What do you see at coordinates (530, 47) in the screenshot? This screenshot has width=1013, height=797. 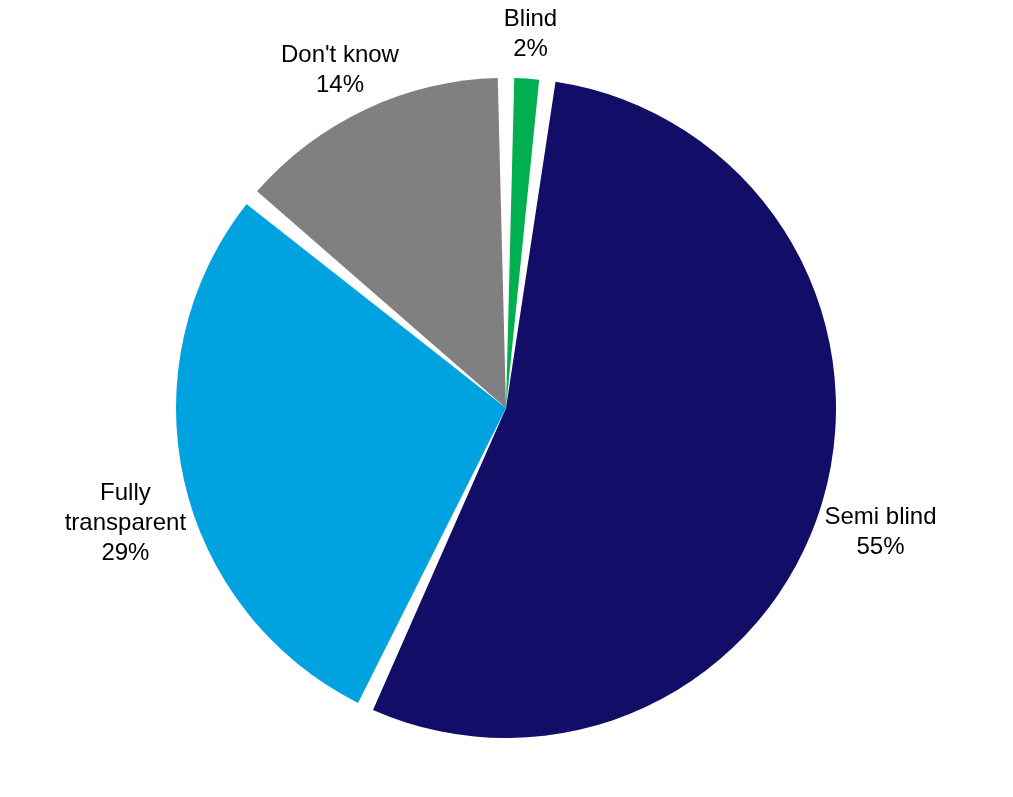 I see `data-label: 2%` at bounding box center [530, 47].